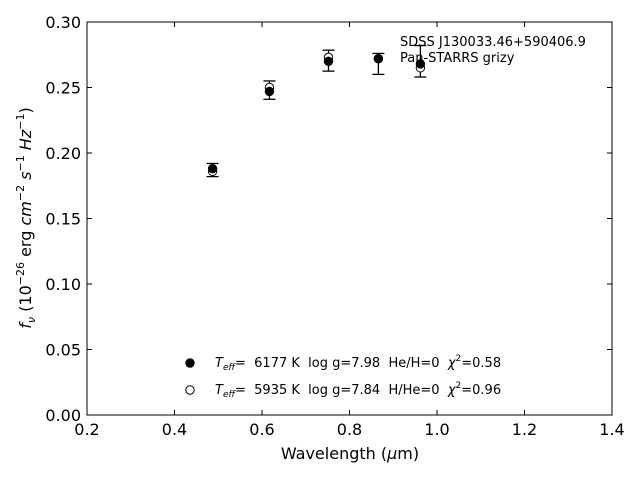 The height and width of the screenshot is (480, 640). I want to click on x-tick-label: 0.4, so click(174, 429).